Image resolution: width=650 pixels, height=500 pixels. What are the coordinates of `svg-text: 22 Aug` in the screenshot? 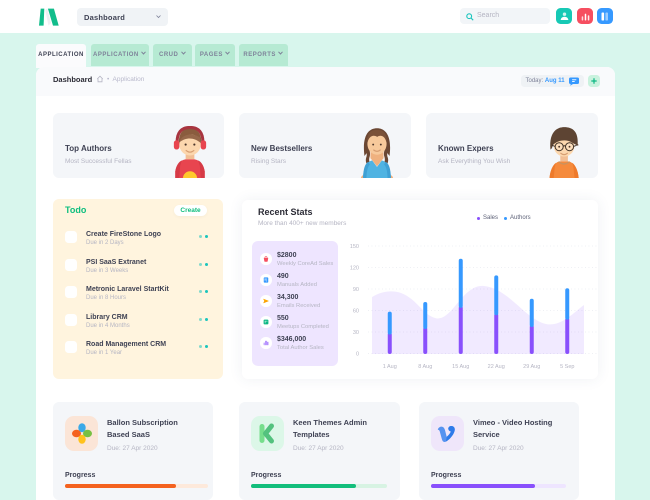 It's located at (496, 367).